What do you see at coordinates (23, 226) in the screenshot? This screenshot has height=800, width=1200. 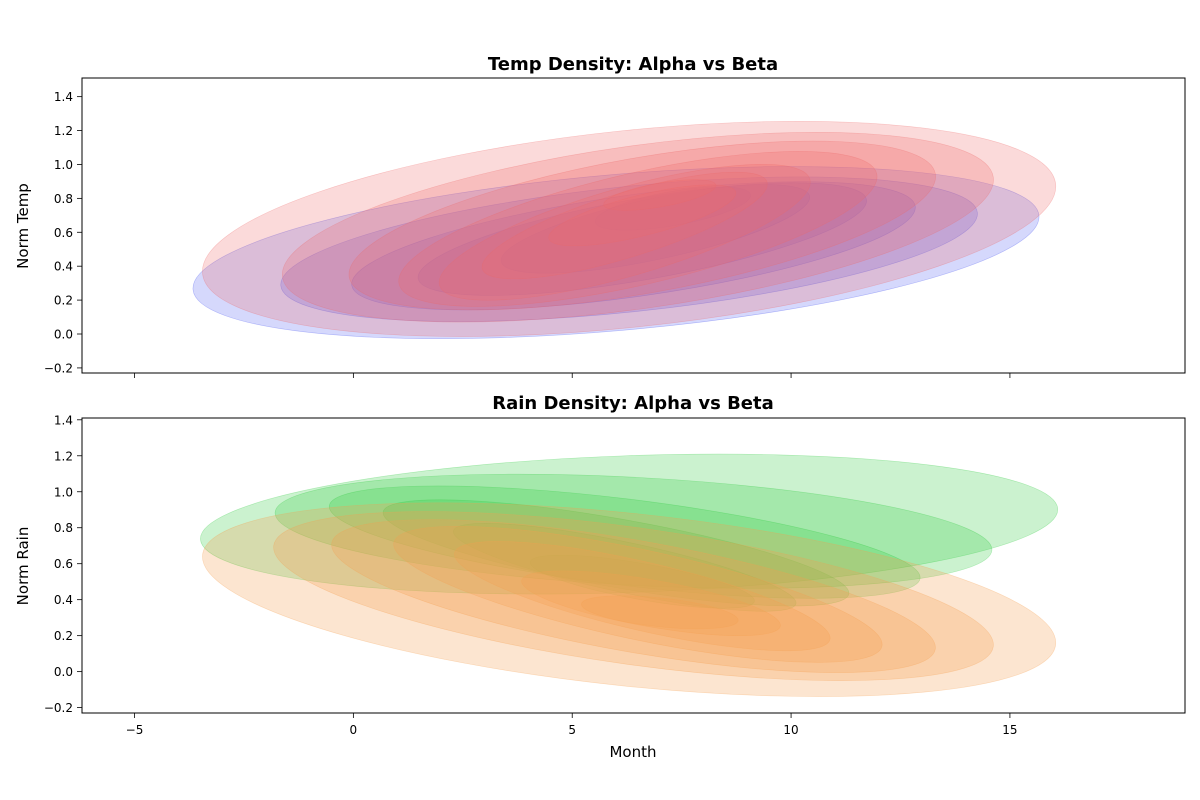 I see `temp-ylabel: Norm Temp` at bounding box center [23, 226].